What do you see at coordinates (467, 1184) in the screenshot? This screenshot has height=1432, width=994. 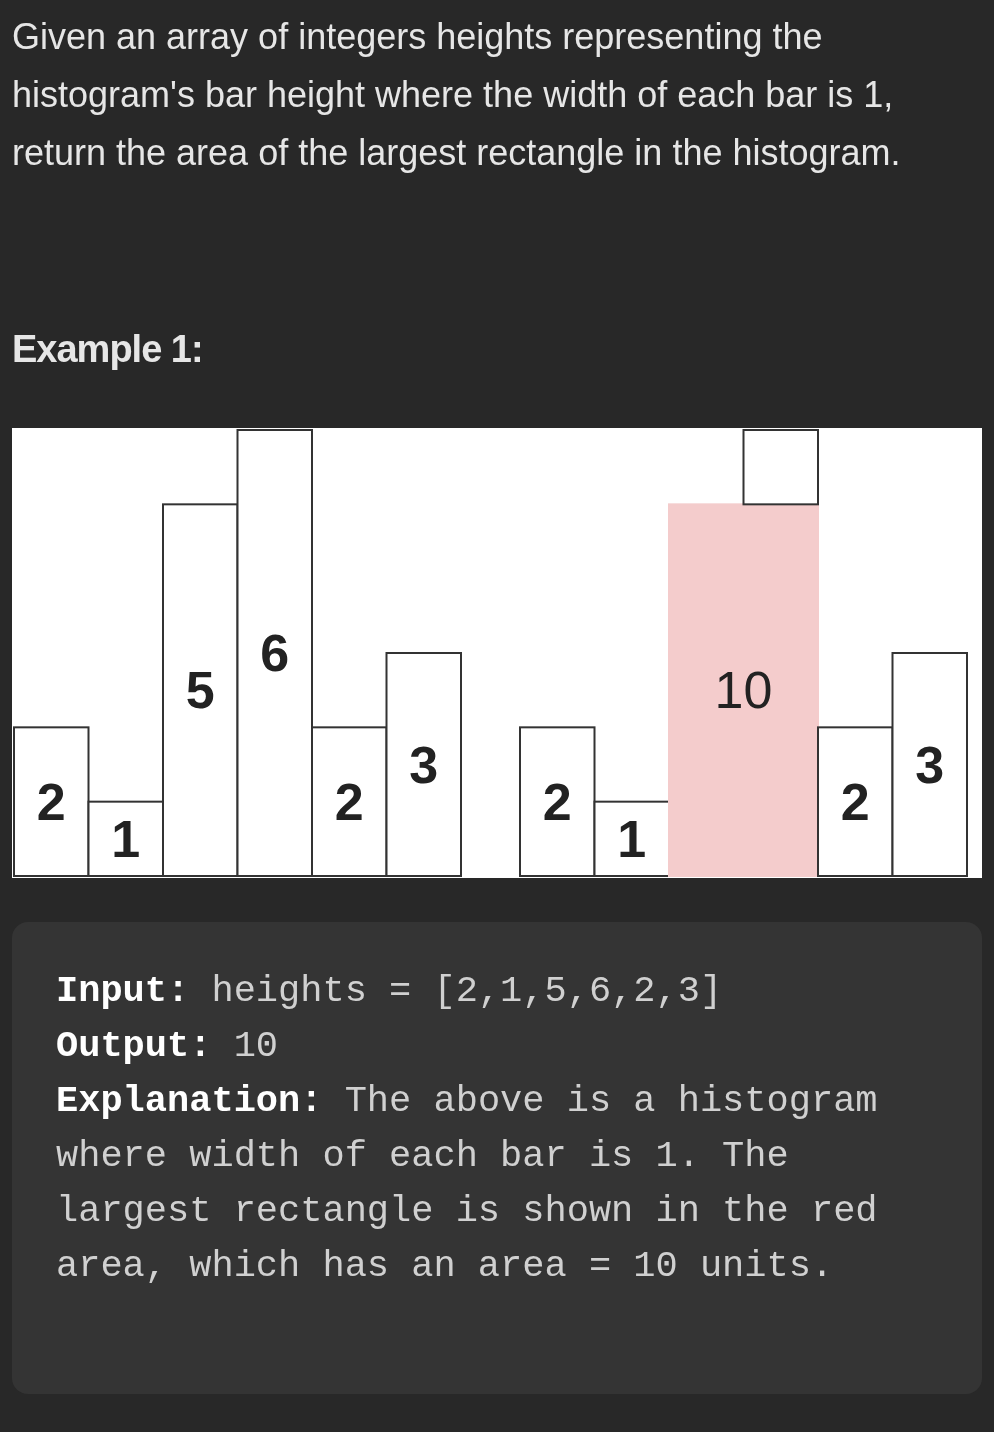 I see `text: Explanation: The above is a histogram where width of each bar is 1. The largest rectangle is shown in the red area, which has an area = 10 units.` at bounding box center [467, 1184].